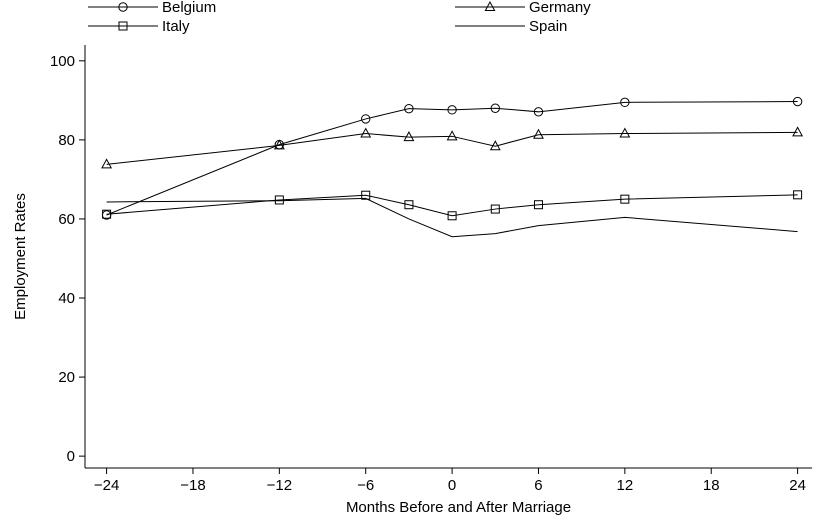 Image resolution: width=814 pixels, height=519 pixels. I want to click on series-spain, so click(452, 217).